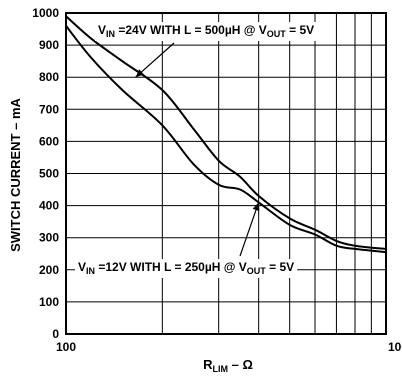  I want to click on x-axis-title: RLIM – Ω, so click(228, 365).